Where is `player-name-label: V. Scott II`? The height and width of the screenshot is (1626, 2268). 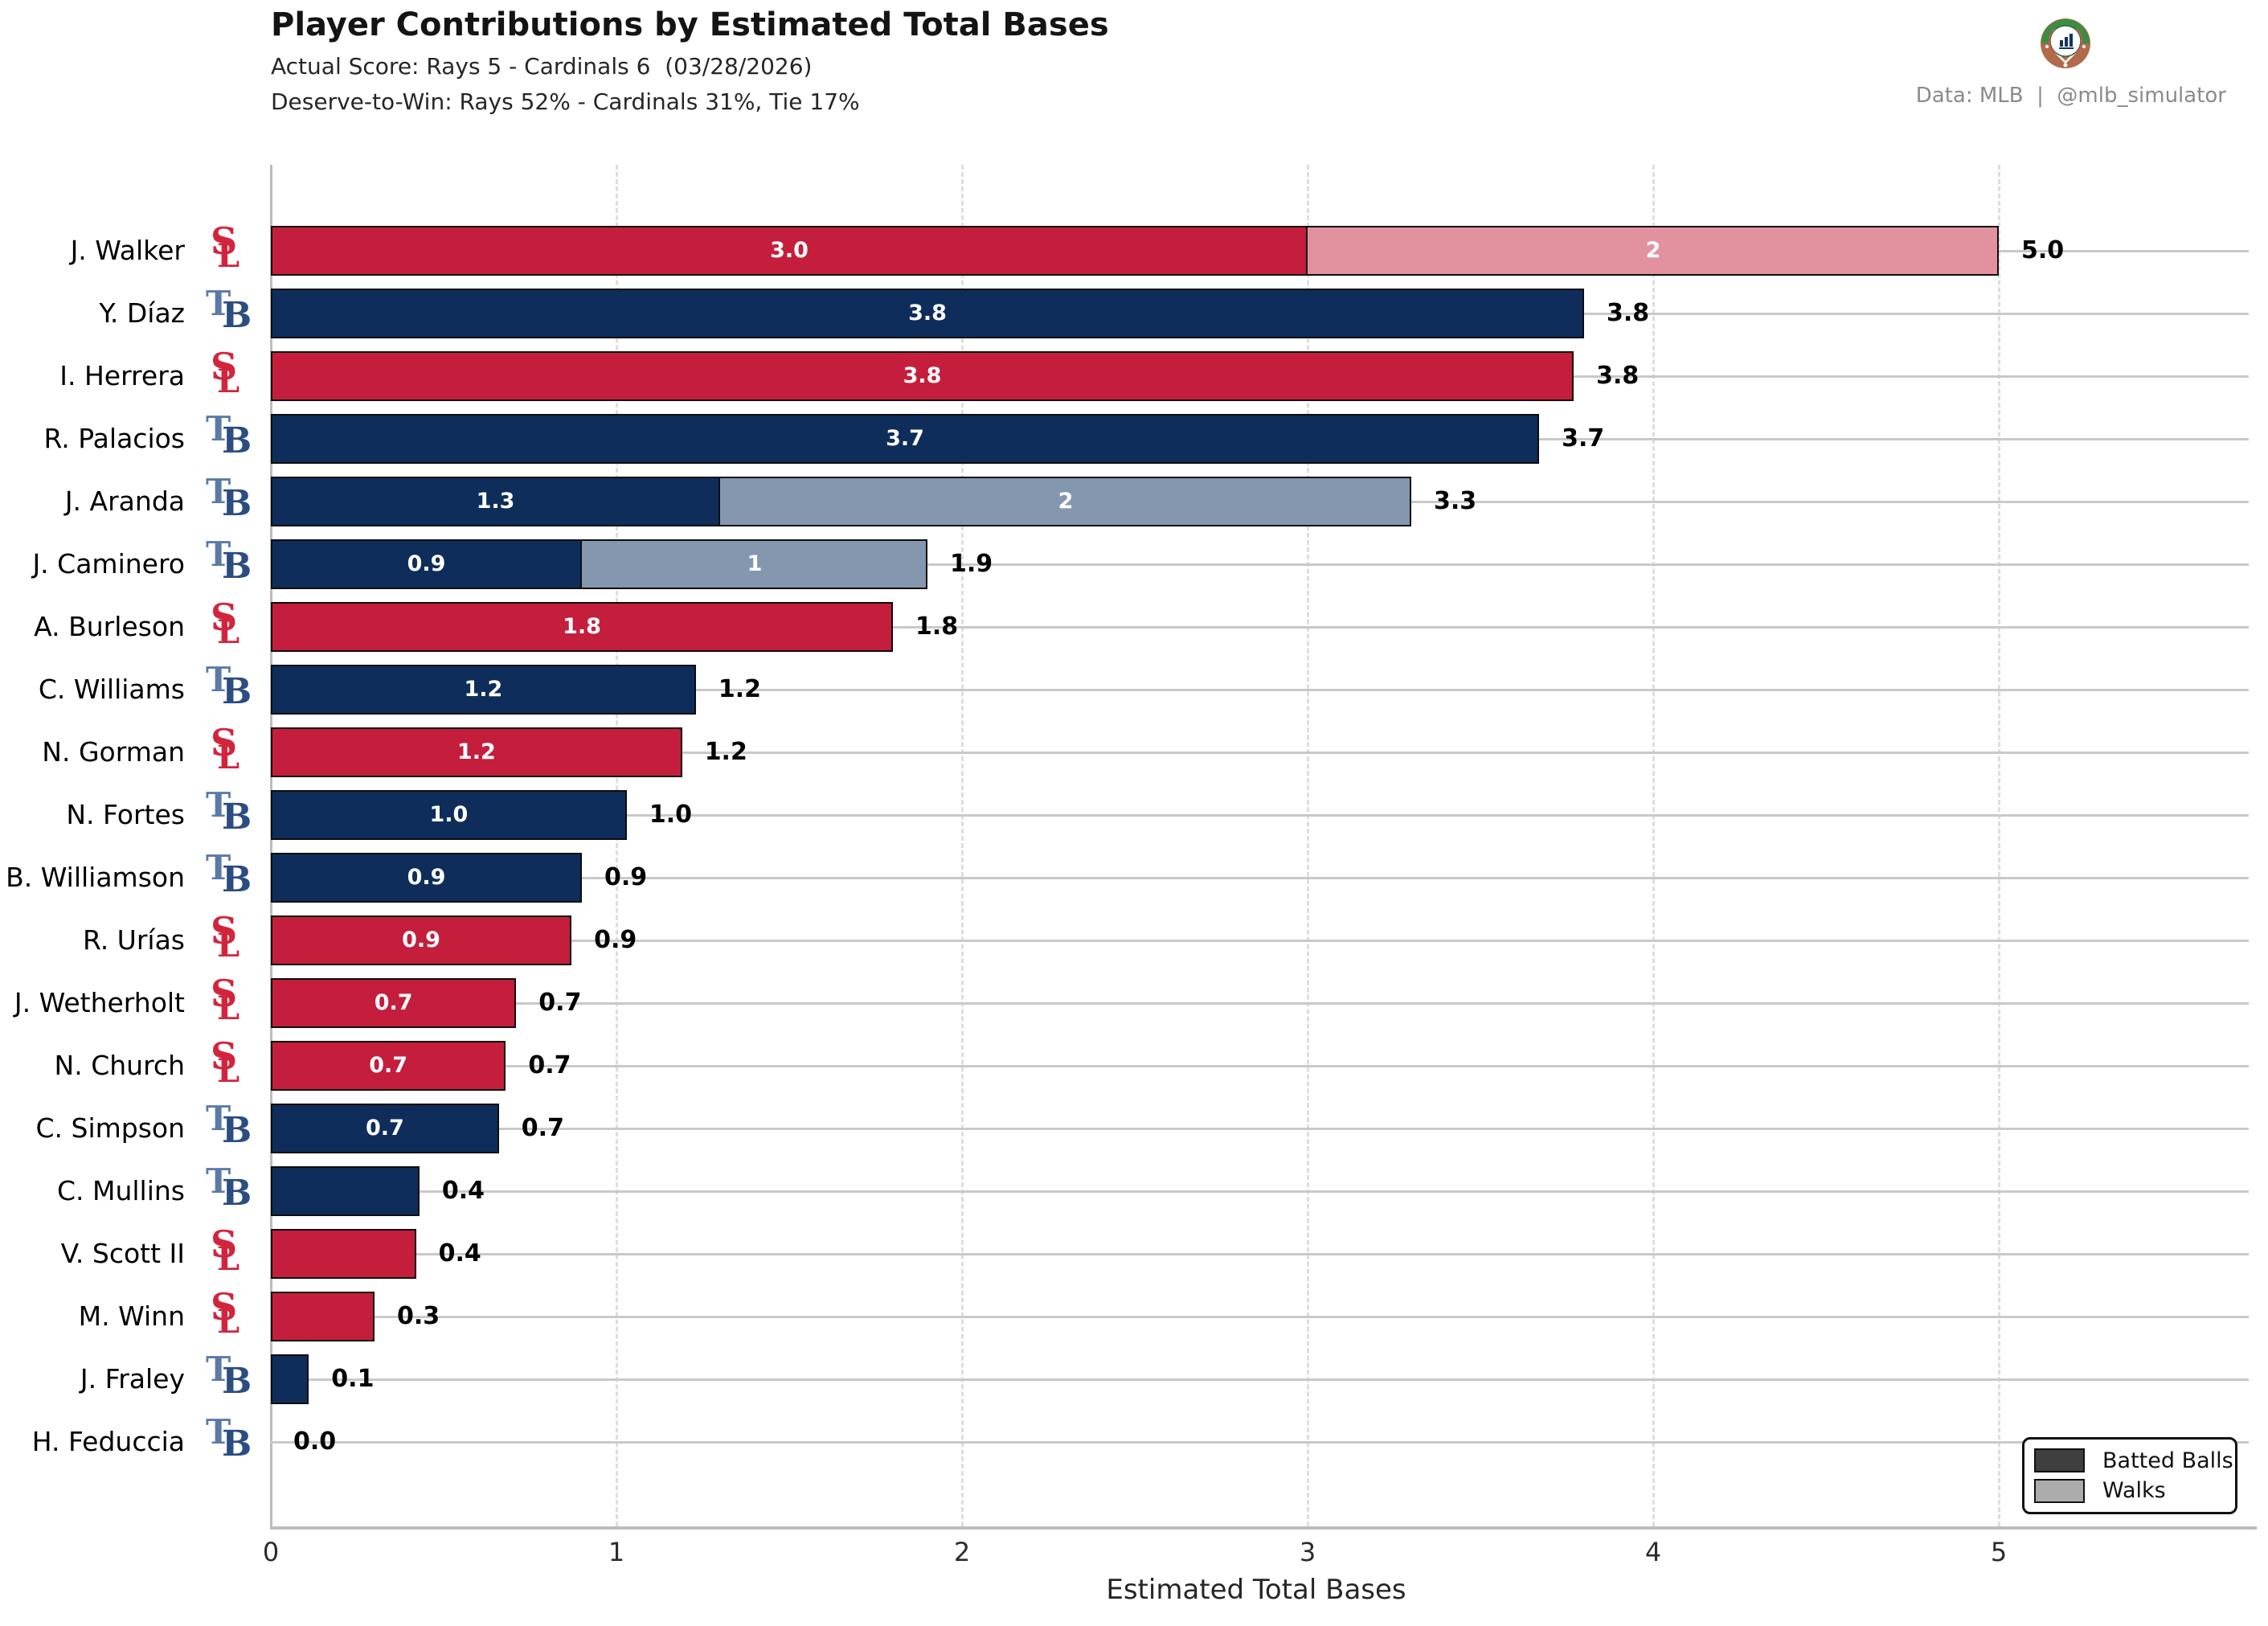 player-name-label: V. Scott II is located at coordinates (122, 1253).